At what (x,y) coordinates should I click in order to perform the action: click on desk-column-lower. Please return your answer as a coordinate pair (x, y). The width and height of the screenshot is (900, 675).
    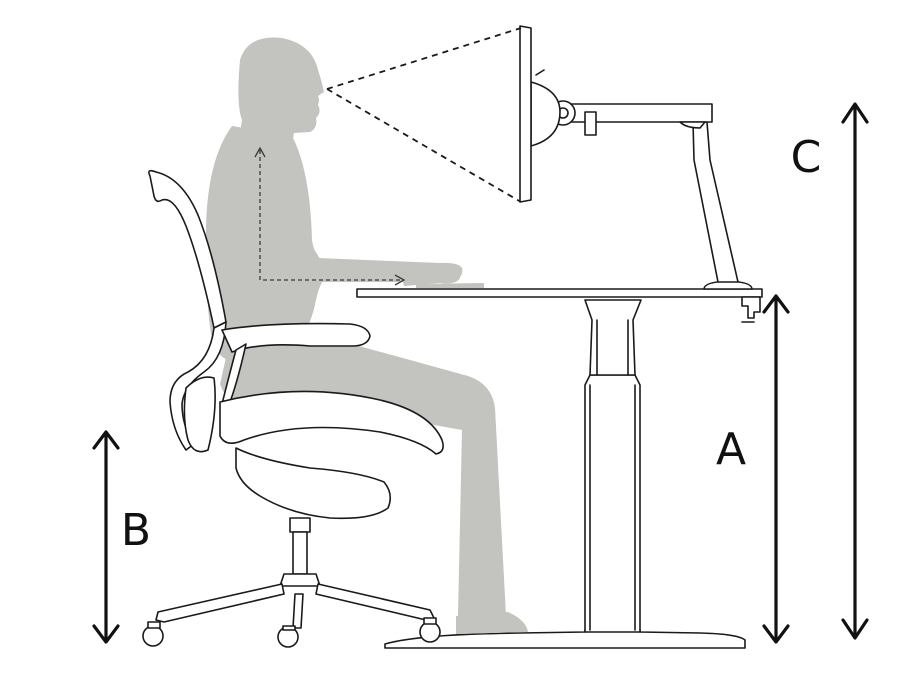
    Looking at the image, I should click on (612, 503).